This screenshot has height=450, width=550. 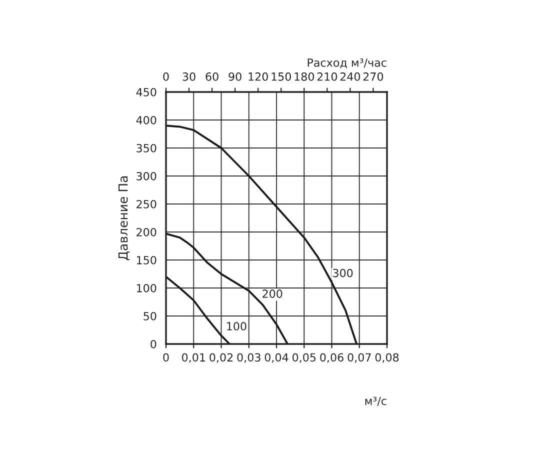 I want to click on x-tick-label: 0,07, so click(x=359, y=358).